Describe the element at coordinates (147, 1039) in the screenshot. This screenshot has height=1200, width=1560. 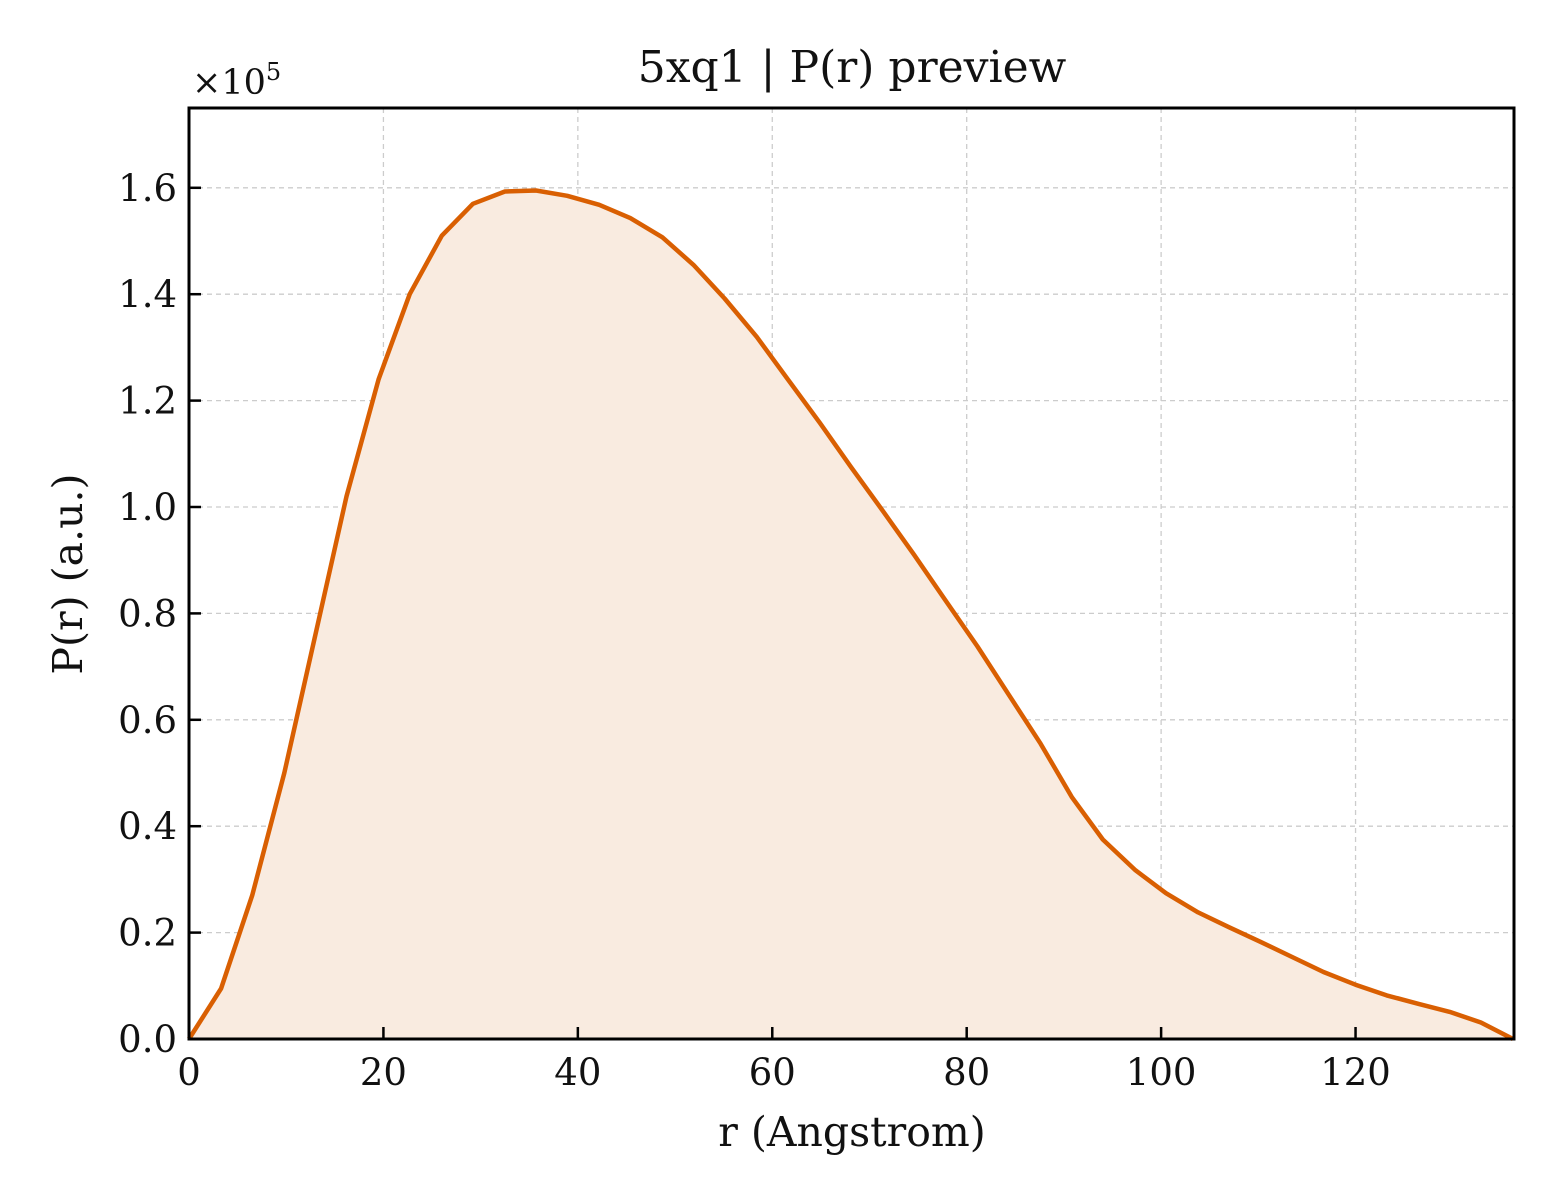
I see `y-tick-label: 0.0` at that location.